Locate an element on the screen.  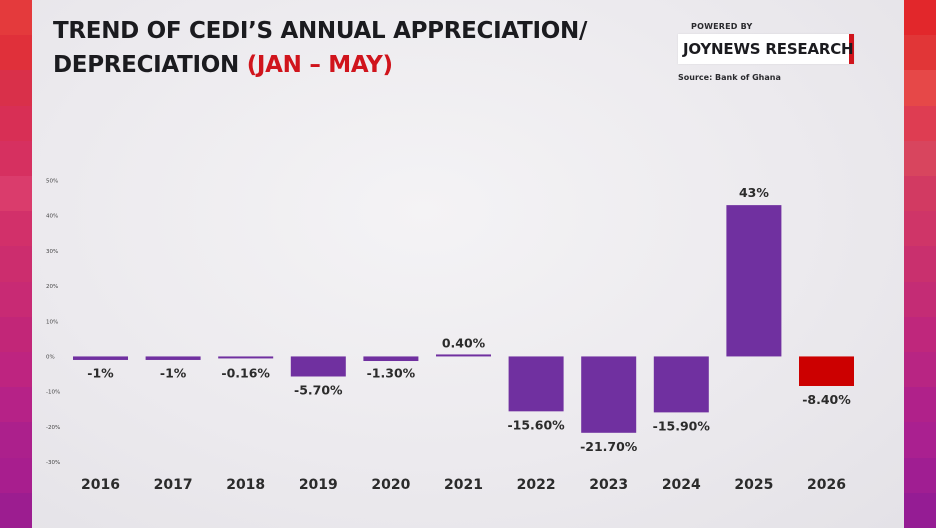
y-tick-label: -20% is located at coordinates (53, 428).